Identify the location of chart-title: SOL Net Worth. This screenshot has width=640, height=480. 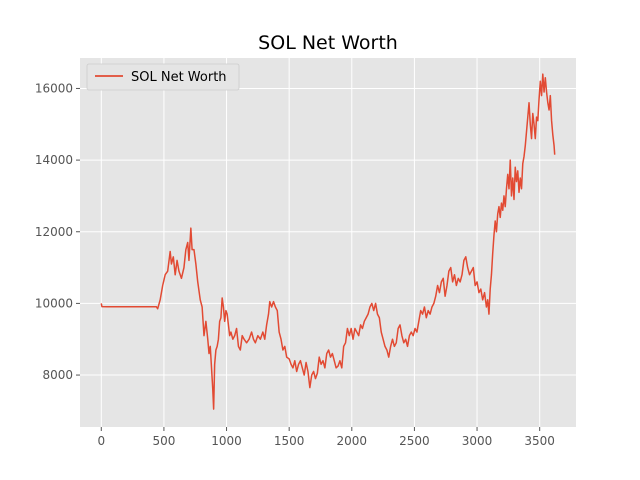
(328, 43).